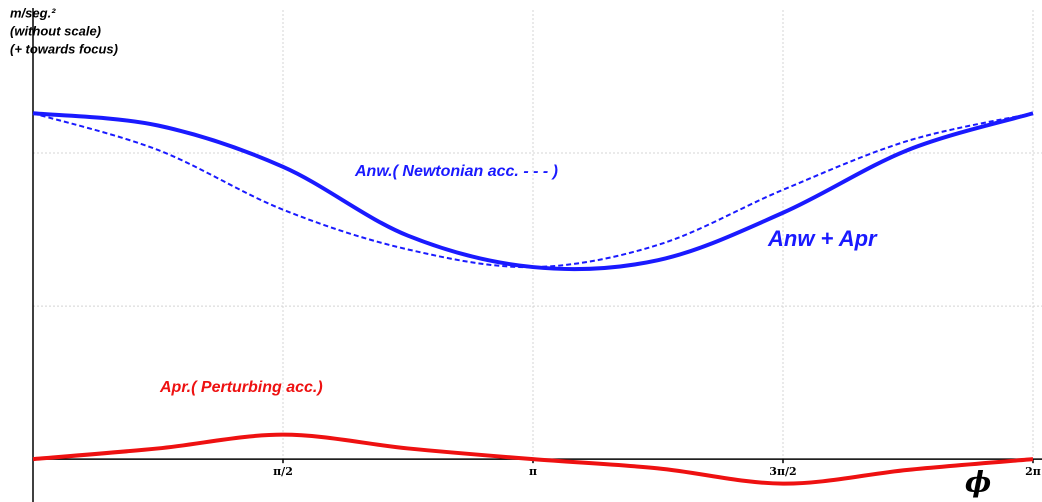  I want to click on y-axis-label: (+ towards focus), so click(64, 48).